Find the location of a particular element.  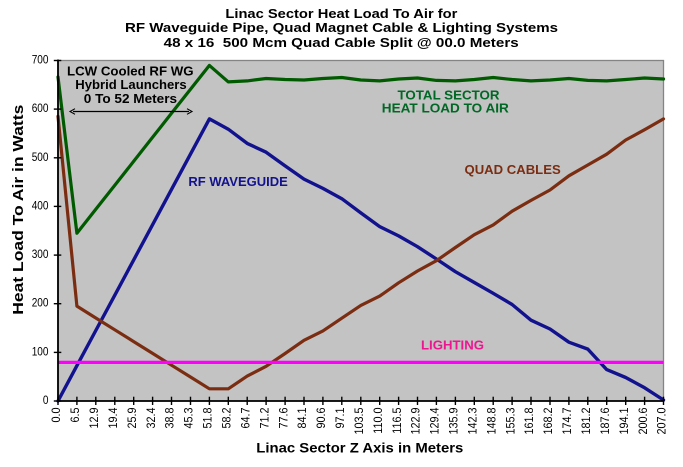

svg-text: 90.6 is located at coordinates (321, 417).